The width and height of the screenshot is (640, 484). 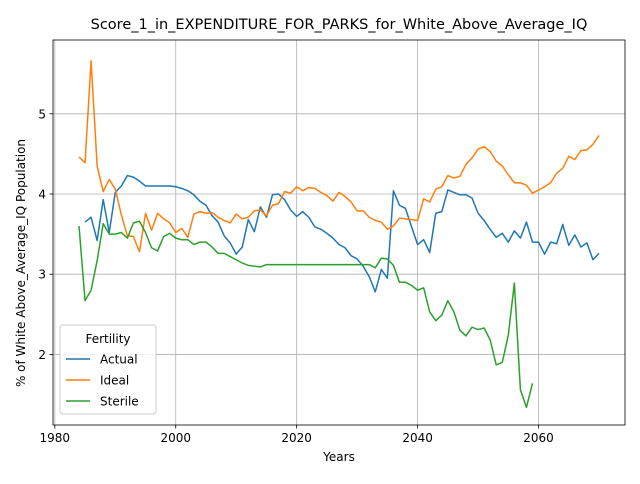 What do you see at coordinates (42, 275) in the screenshot?
I see `y-tick-label: 3` at bounding box center [42, 275].